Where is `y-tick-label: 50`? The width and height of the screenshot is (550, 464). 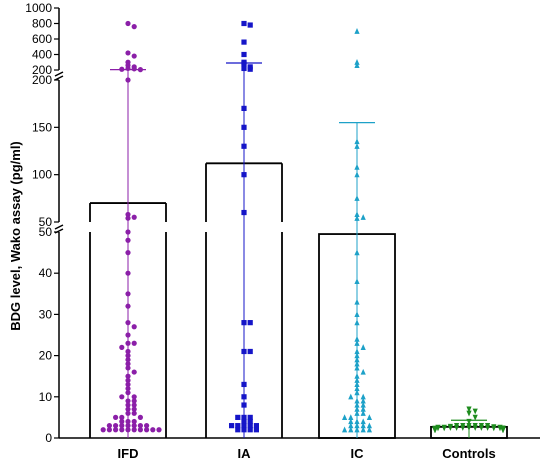 y-tick-label: 50 is located at coordinates (46, 222).